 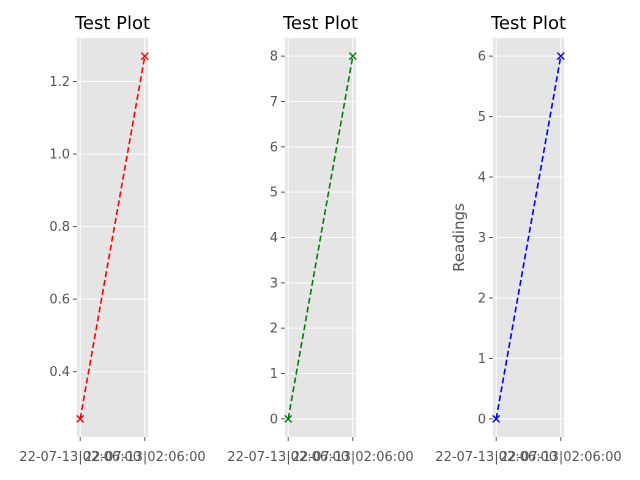 What do you see at coordinates (59, 372) in the screenshot?
I see `y-tick-label: 0.4` at bounding box center [59, 372].